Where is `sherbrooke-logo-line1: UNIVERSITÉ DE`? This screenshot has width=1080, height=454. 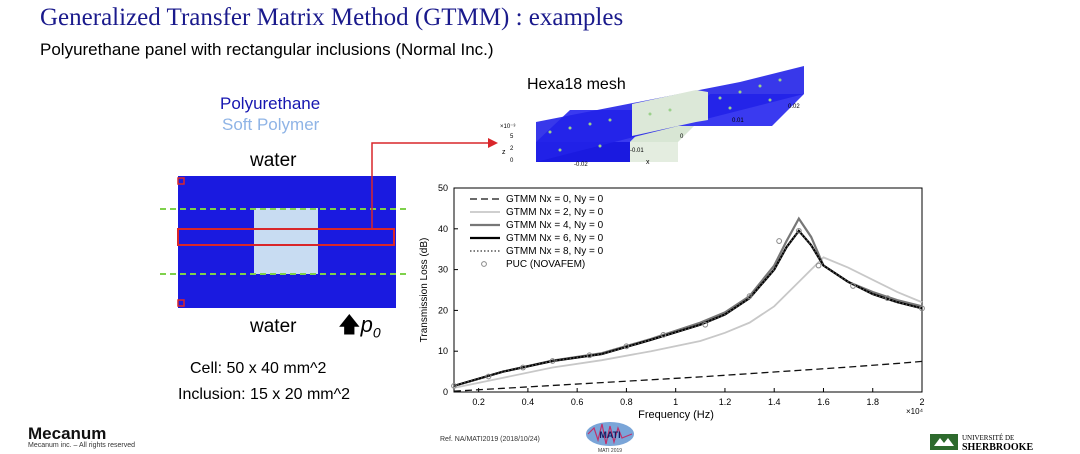
sherbrooke-logo-line1: UNIVERSITÉ DE is located at coordinates (988, 438).